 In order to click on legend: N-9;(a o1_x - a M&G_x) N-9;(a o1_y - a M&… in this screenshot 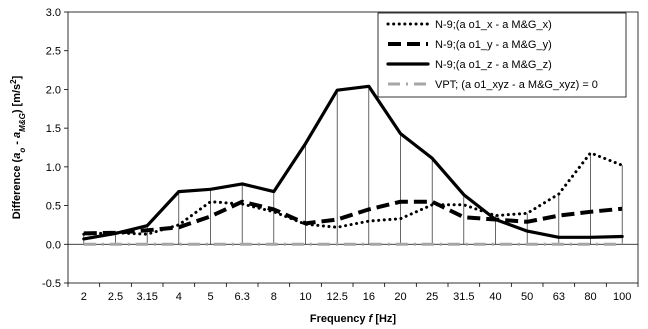, I will do `click(502, 55)`.